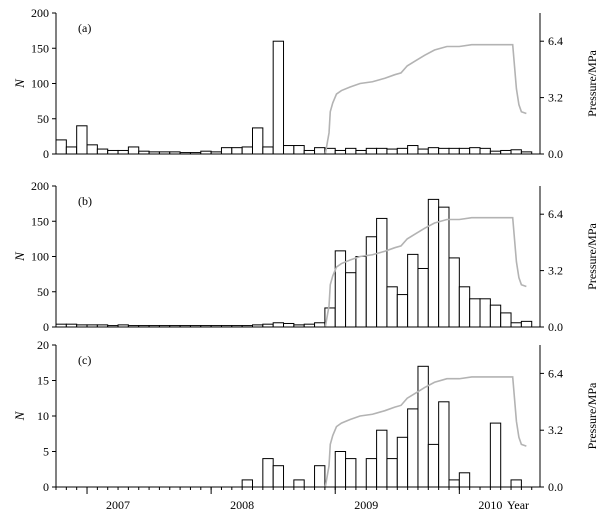 The image size is (604, 516). What do you see at coordinates (43, 381) in the screenshot?
I see `y-tick-label: 15` at bounding box center [43, 381].